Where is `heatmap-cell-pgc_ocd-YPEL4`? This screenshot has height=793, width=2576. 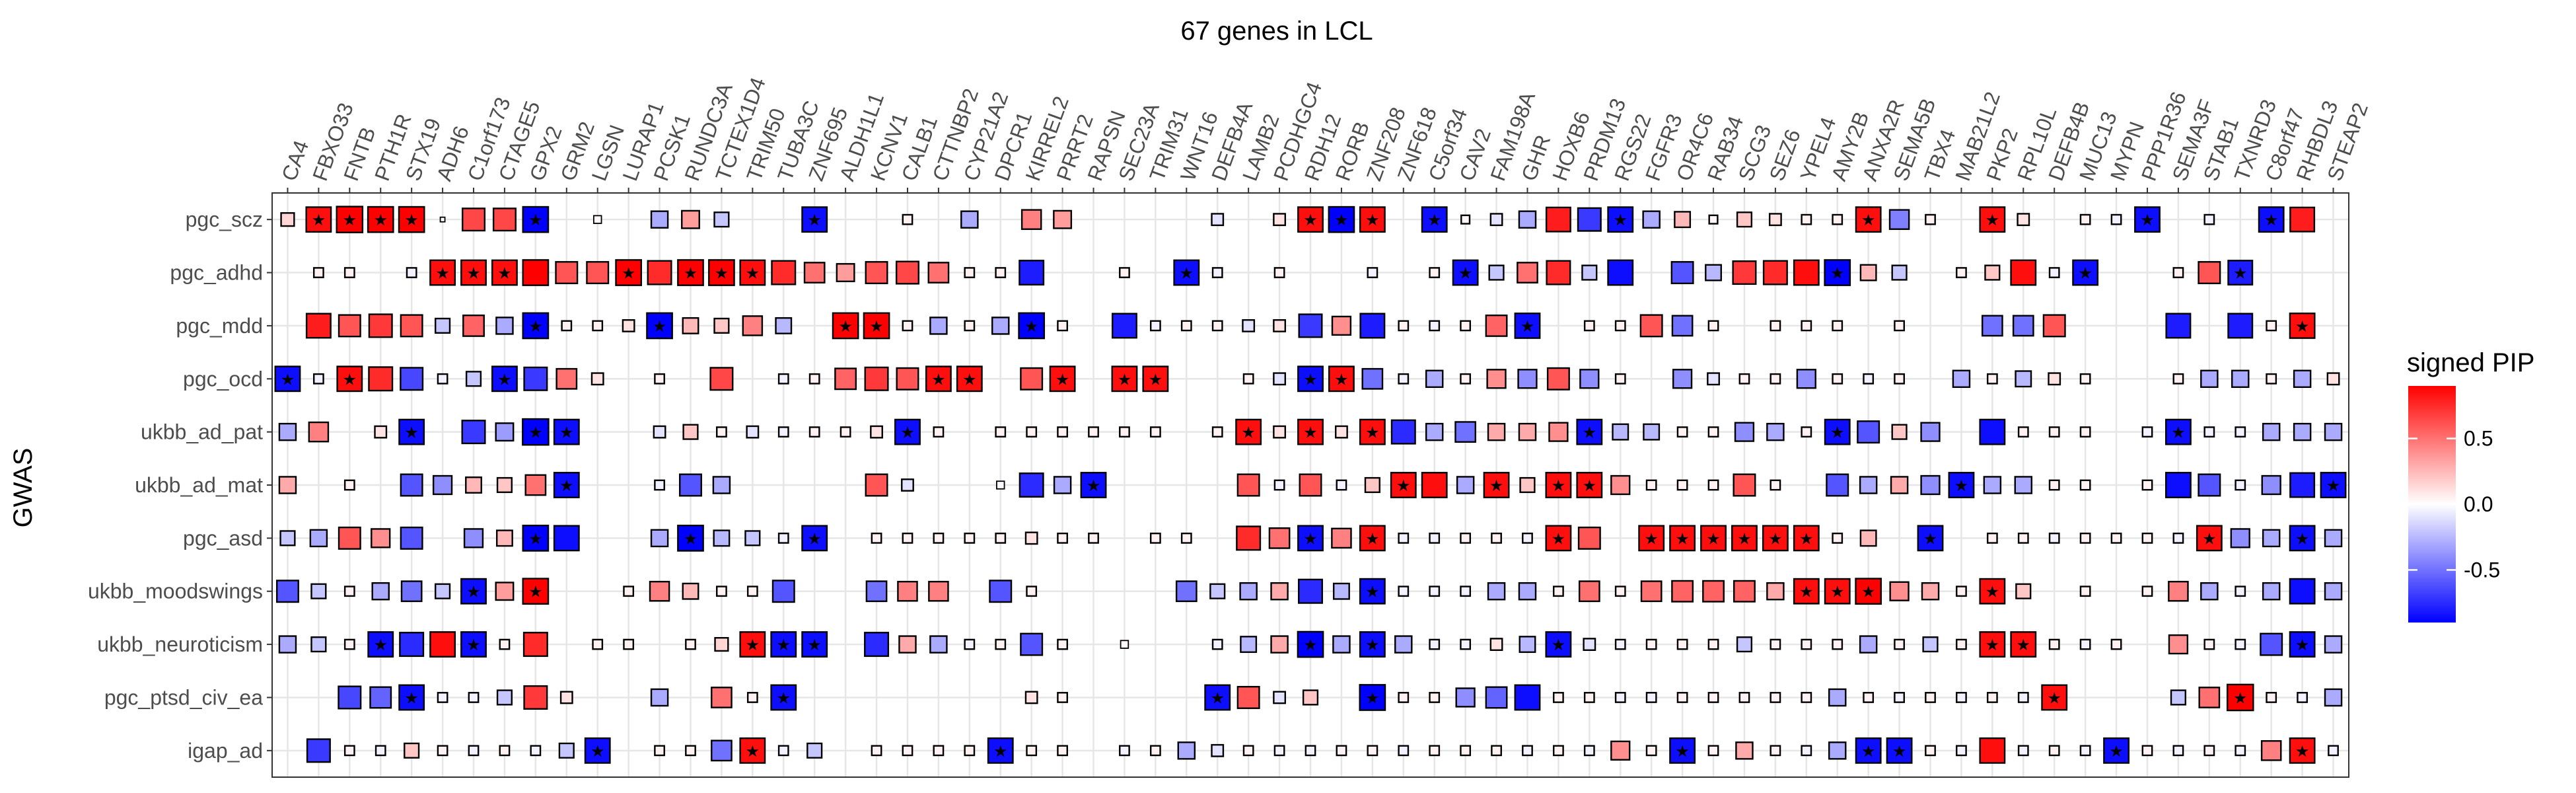
heatmap-cell-pgc_ocd-YPEL4 is located at coordinates (1806, 379).